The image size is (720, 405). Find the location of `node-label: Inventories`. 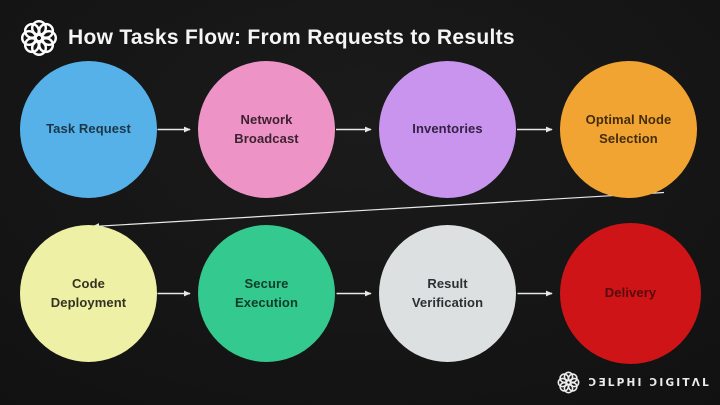

node-label: Inventories is located at coordinates (447, 129).